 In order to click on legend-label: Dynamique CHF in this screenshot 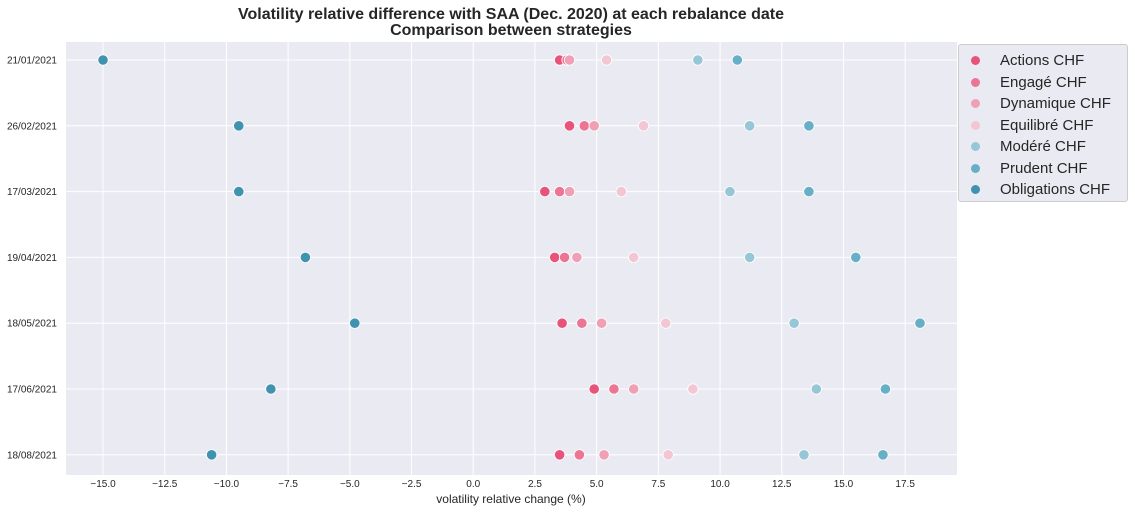, I will do `click(1055, 103)`.